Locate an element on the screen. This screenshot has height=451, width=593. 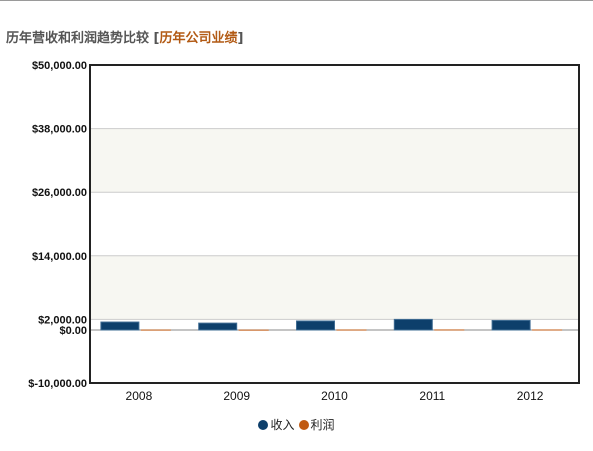
x-tick-label: 2008 is located at coordinates (139, 396).